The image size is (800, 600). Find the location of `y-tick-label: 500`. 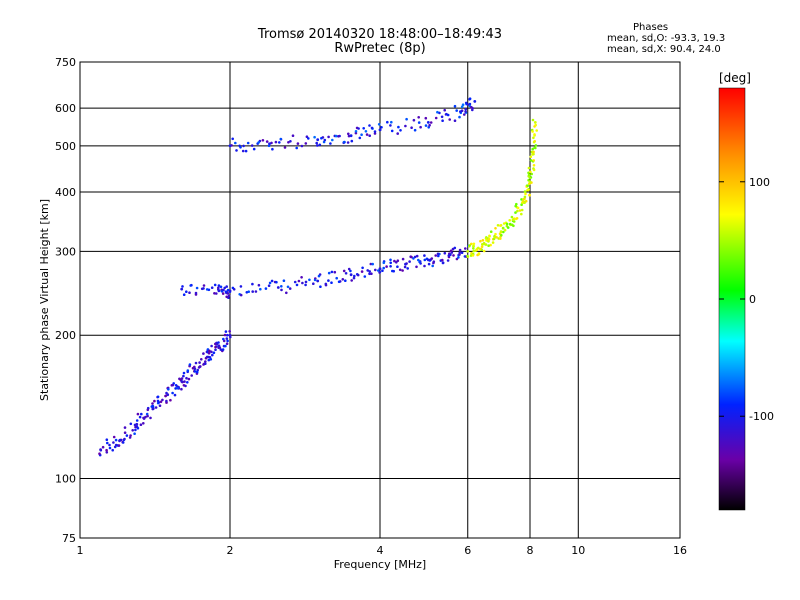

y-tick-label: 500 is located at coordinates (65, 146).